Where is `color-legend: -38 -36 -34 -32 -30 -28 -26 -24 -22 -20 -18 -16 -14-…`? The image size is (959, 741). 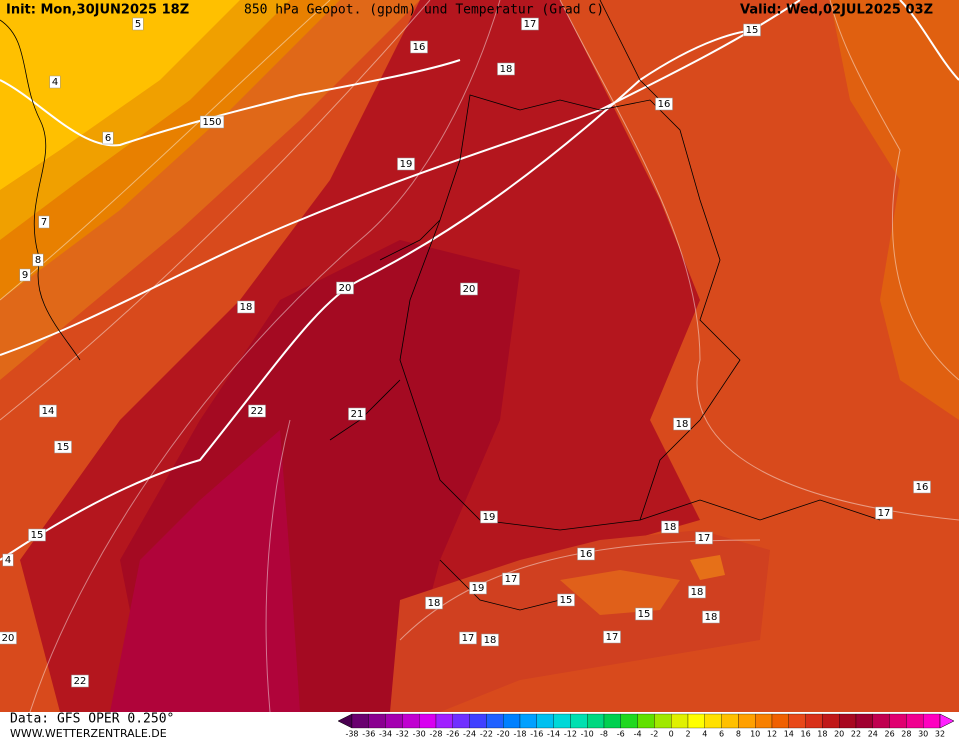 color-legend: -38 -36 -34 -32 -30 -28 -26 -24 -22 -20 -18 -16 -14-… is located at coordinates (646, 726).